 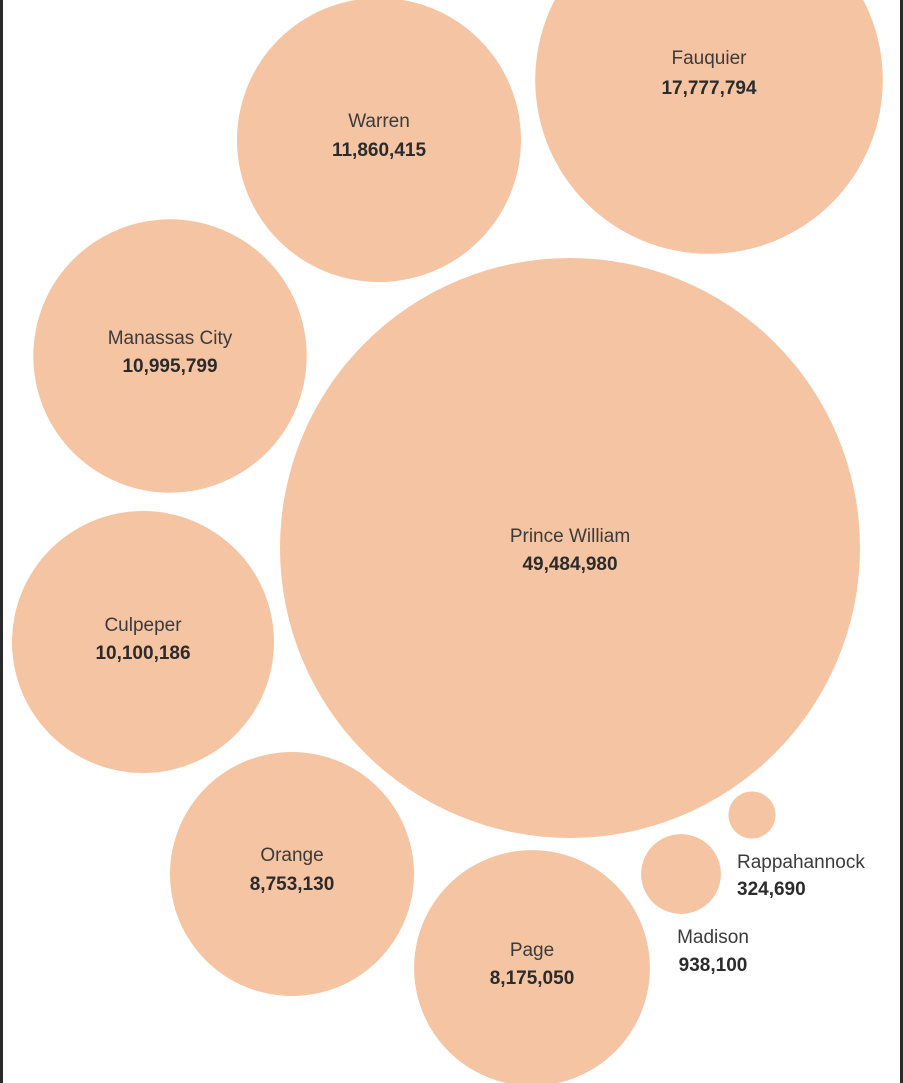 I want to click on bubble-value-page: 8,175,050, so click(x=532, y=978).